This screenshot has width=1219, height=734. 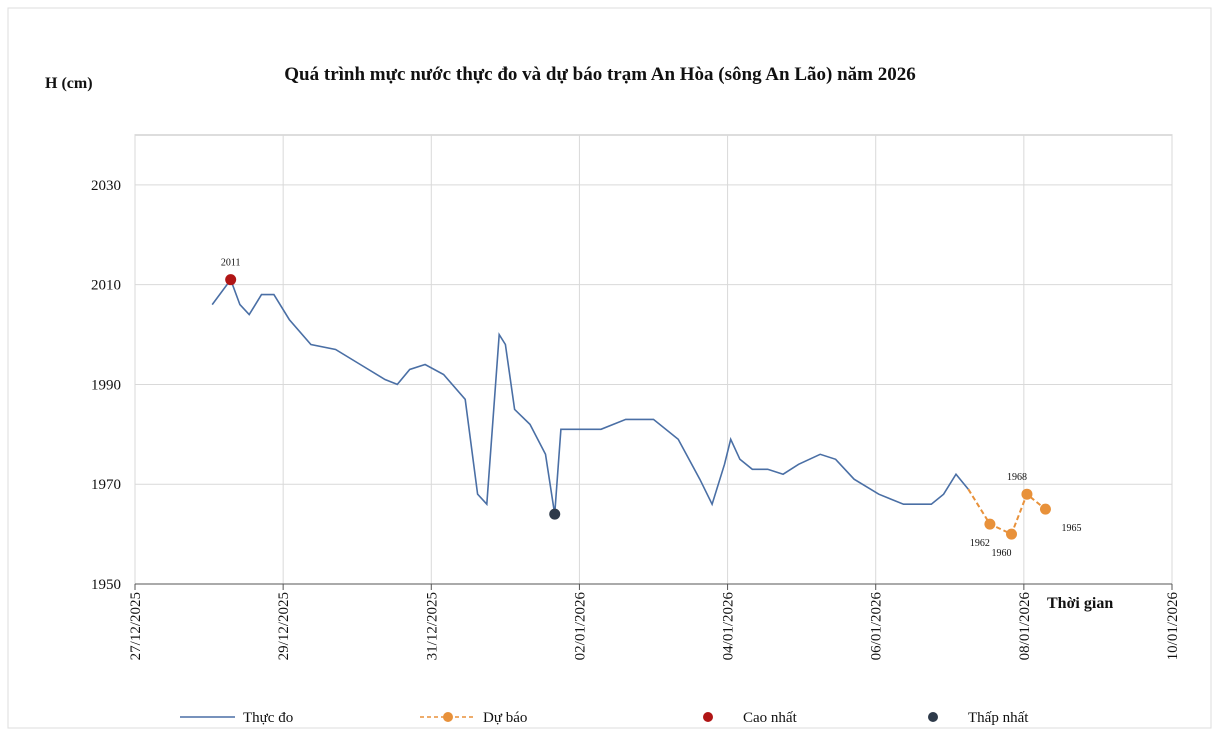 What do you see at coordinates (473, 718) in the screenshot?
I see `legend-item: Dự báo` at bounding box center [473, 718].